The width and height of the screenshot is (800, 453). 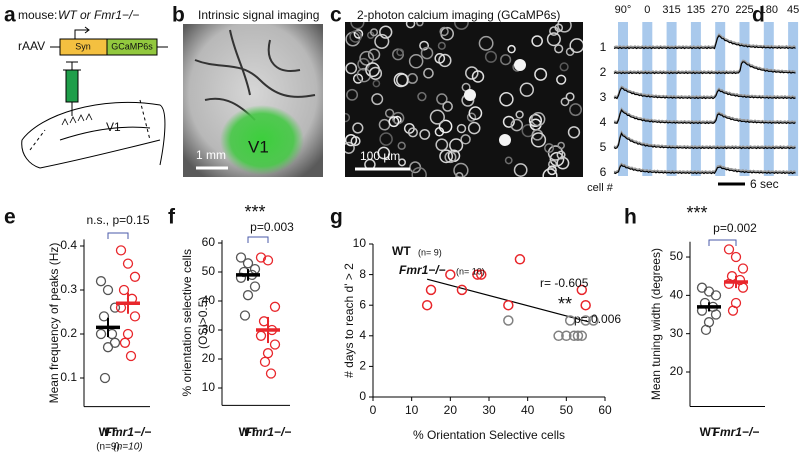 I want to click on cell-number: 1, so click(x=603, y=47).